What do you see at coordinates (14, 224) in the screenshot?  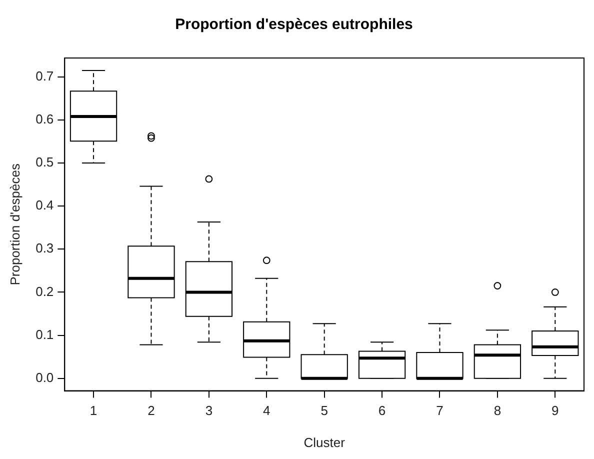 I see `y-axis-title: Proportion d'espèces` at bounding box center [14, 224].